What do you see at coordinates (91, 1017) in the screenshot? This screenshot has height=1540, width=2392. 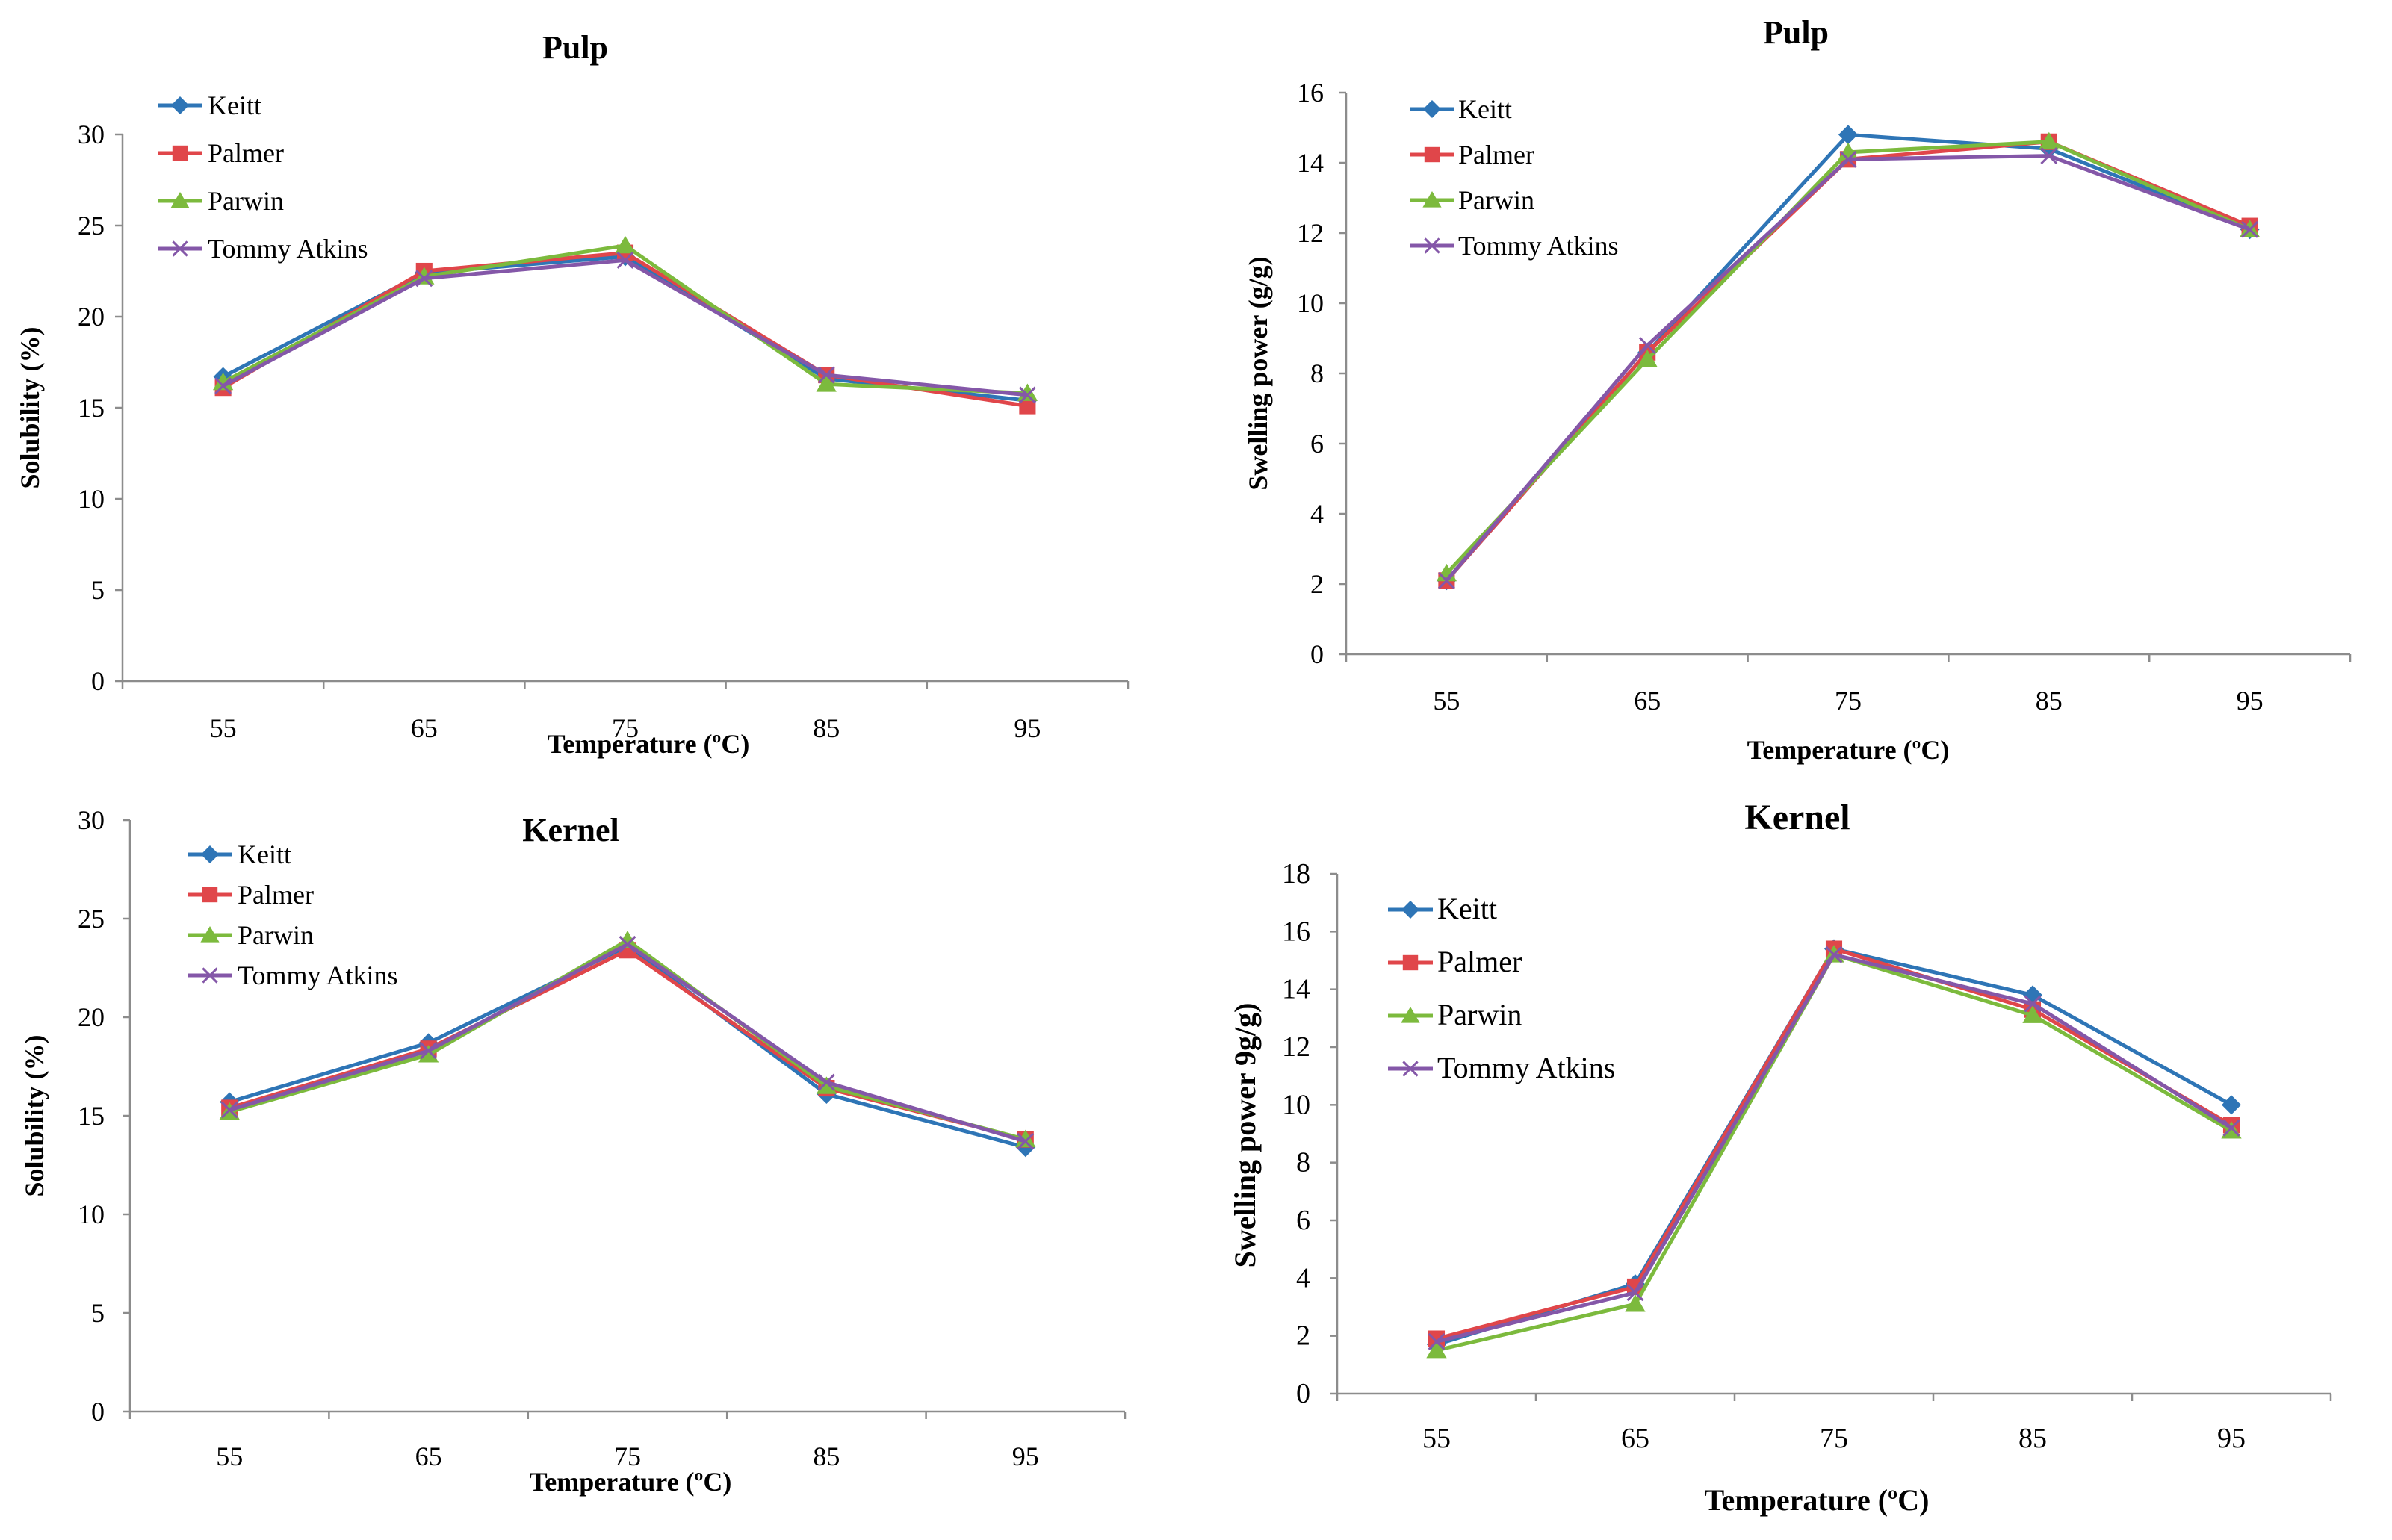 I see `y-tick-label: 20` at bounding box center [91, 1017].